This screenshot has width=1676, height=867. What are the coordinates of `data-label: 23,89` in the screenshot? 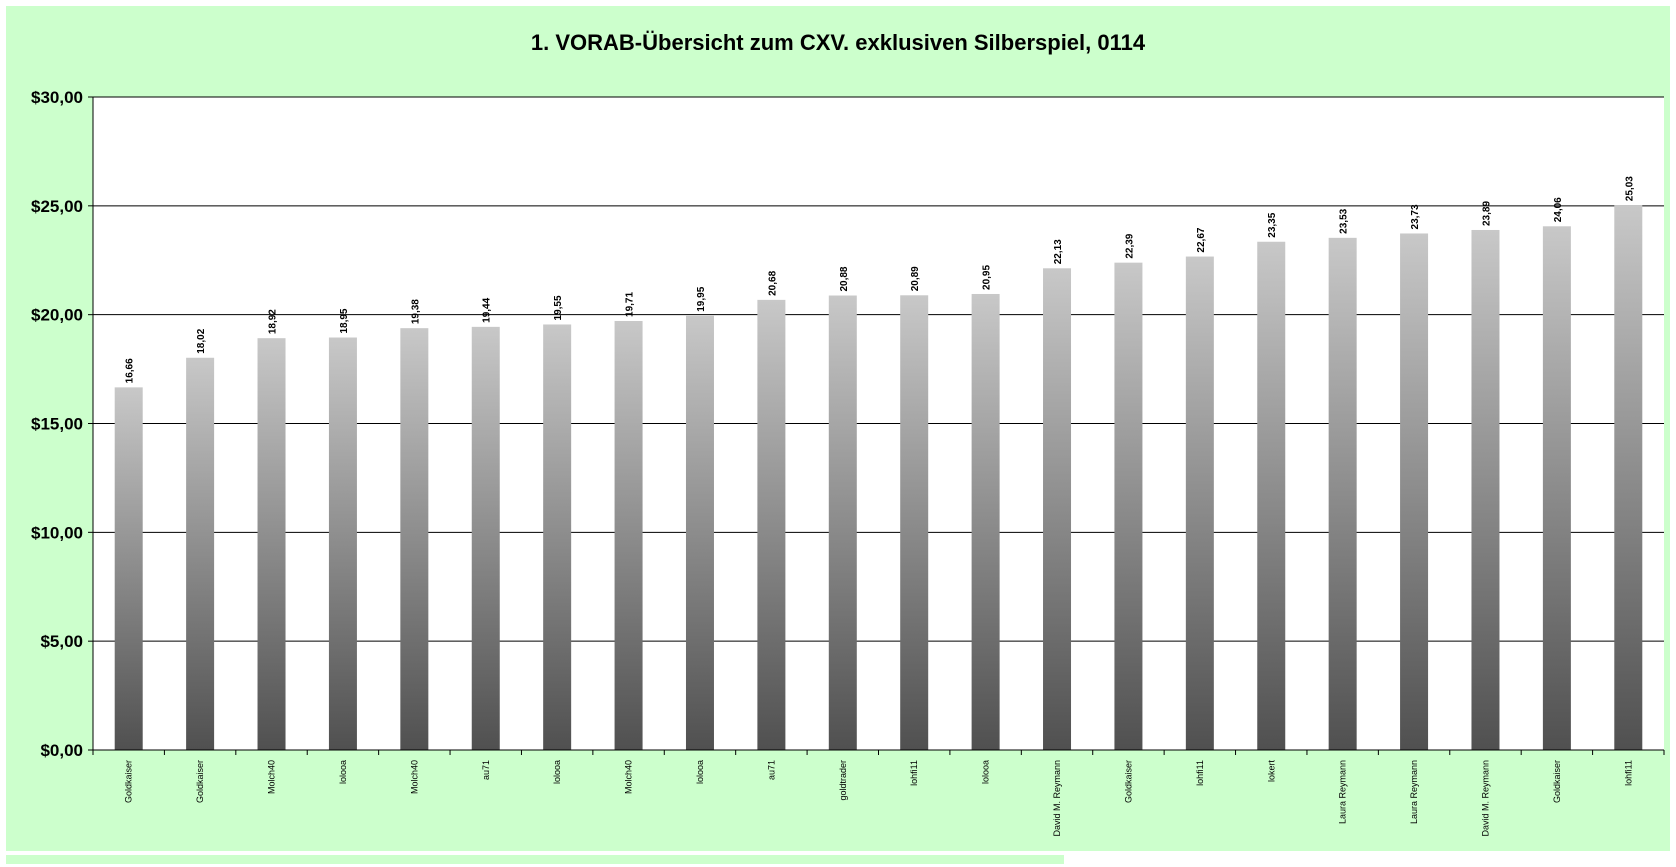 It's located at (1486, 213).